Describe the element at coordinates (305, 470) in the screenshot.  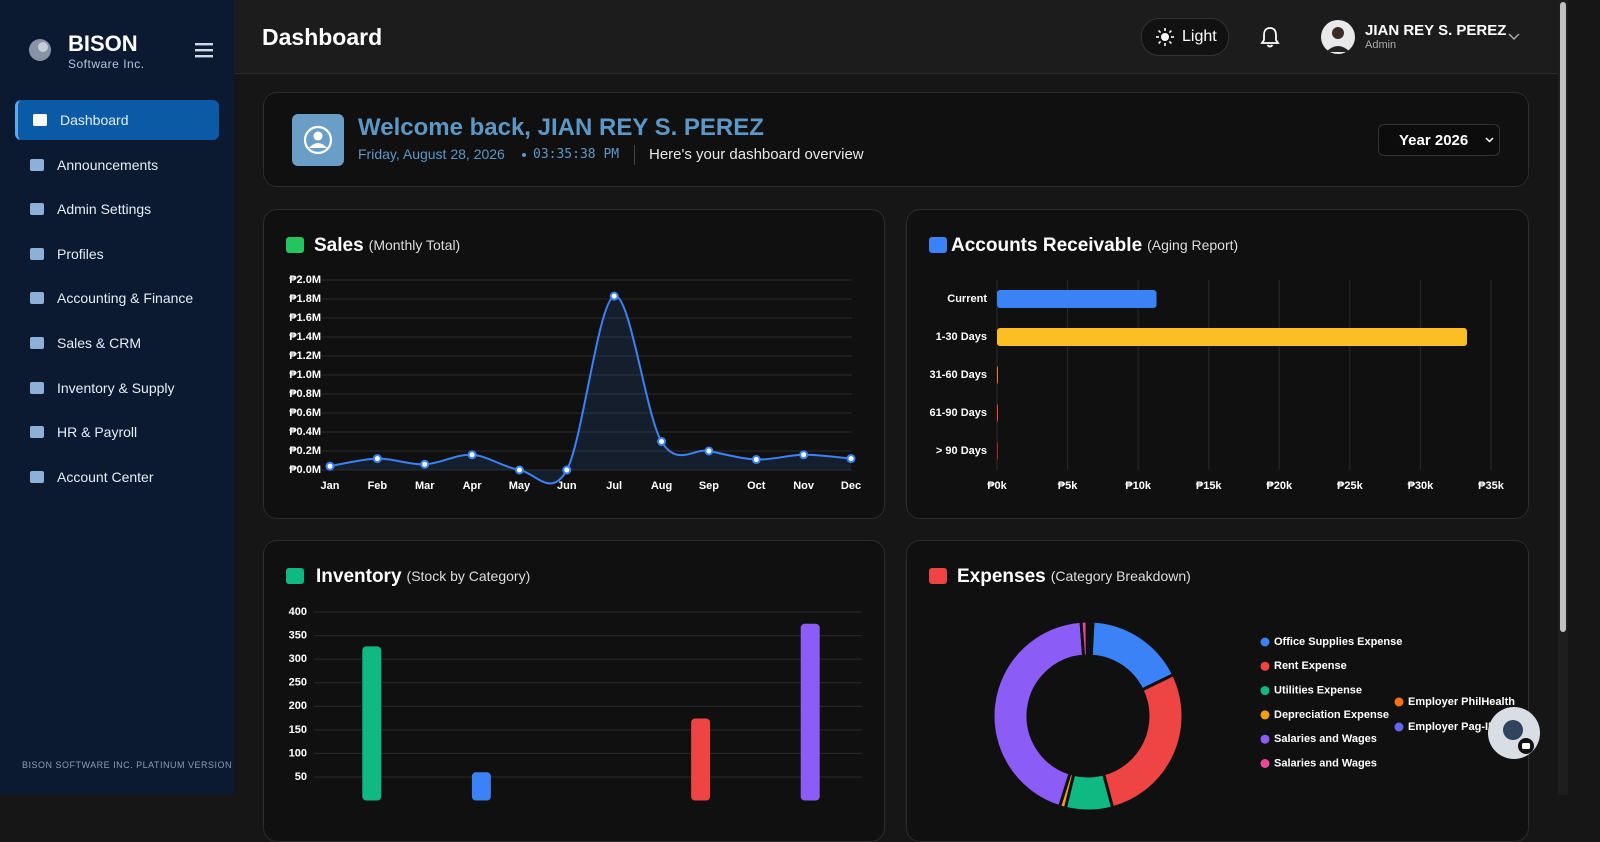
I see `y-tick-label: ₱0.0M` at that location.